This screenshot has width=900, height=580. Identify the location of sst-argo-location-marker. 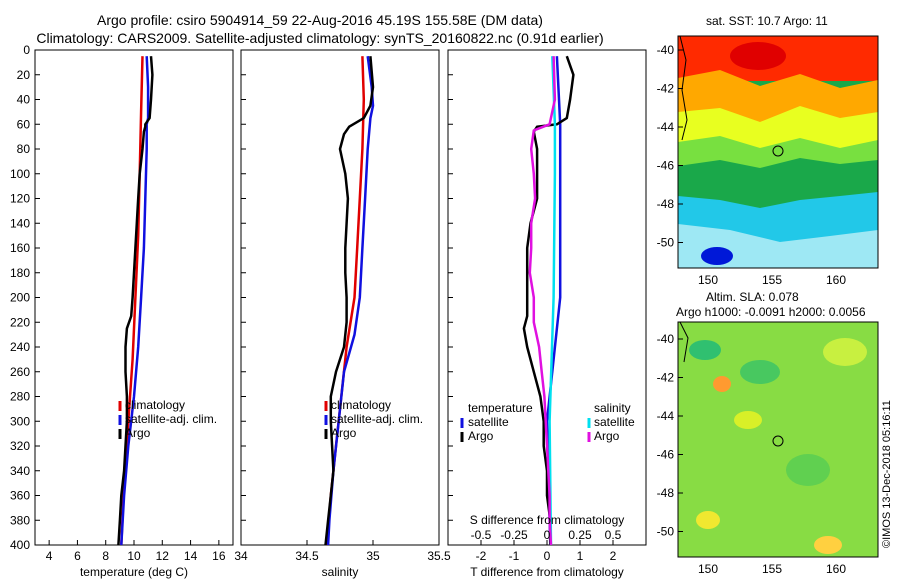
(778, 151).